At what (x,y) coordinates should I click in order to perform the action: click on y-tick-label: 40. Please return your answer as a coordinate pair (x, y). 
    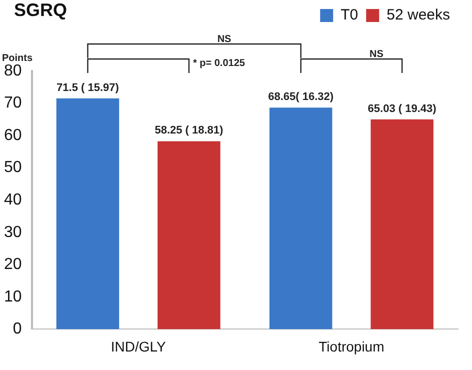
    Looking at the image, I should click on (13, 200).